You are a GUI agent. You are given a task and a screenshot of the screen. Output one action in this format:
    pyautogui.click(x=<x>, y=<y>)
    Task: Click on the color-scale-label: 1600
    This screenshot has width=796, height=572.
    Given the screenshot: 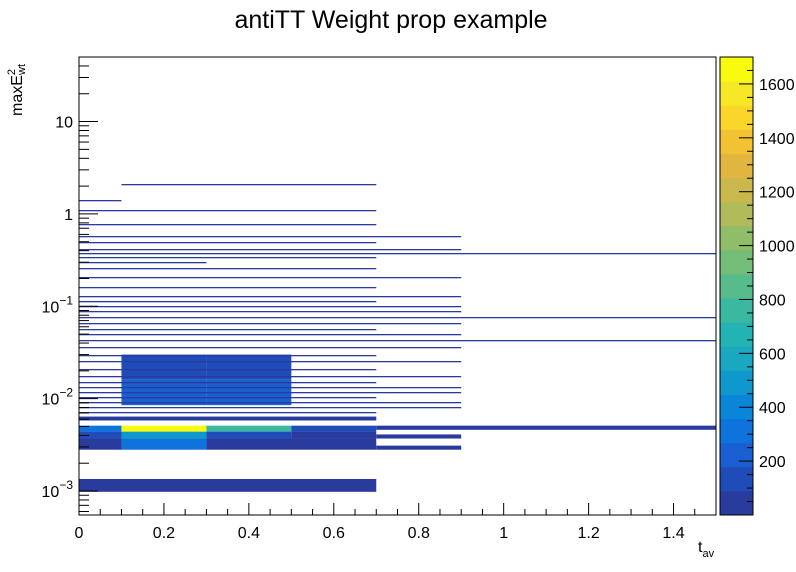 What is the action you would take?
    pyautogui.click(x=777, y=85)
    